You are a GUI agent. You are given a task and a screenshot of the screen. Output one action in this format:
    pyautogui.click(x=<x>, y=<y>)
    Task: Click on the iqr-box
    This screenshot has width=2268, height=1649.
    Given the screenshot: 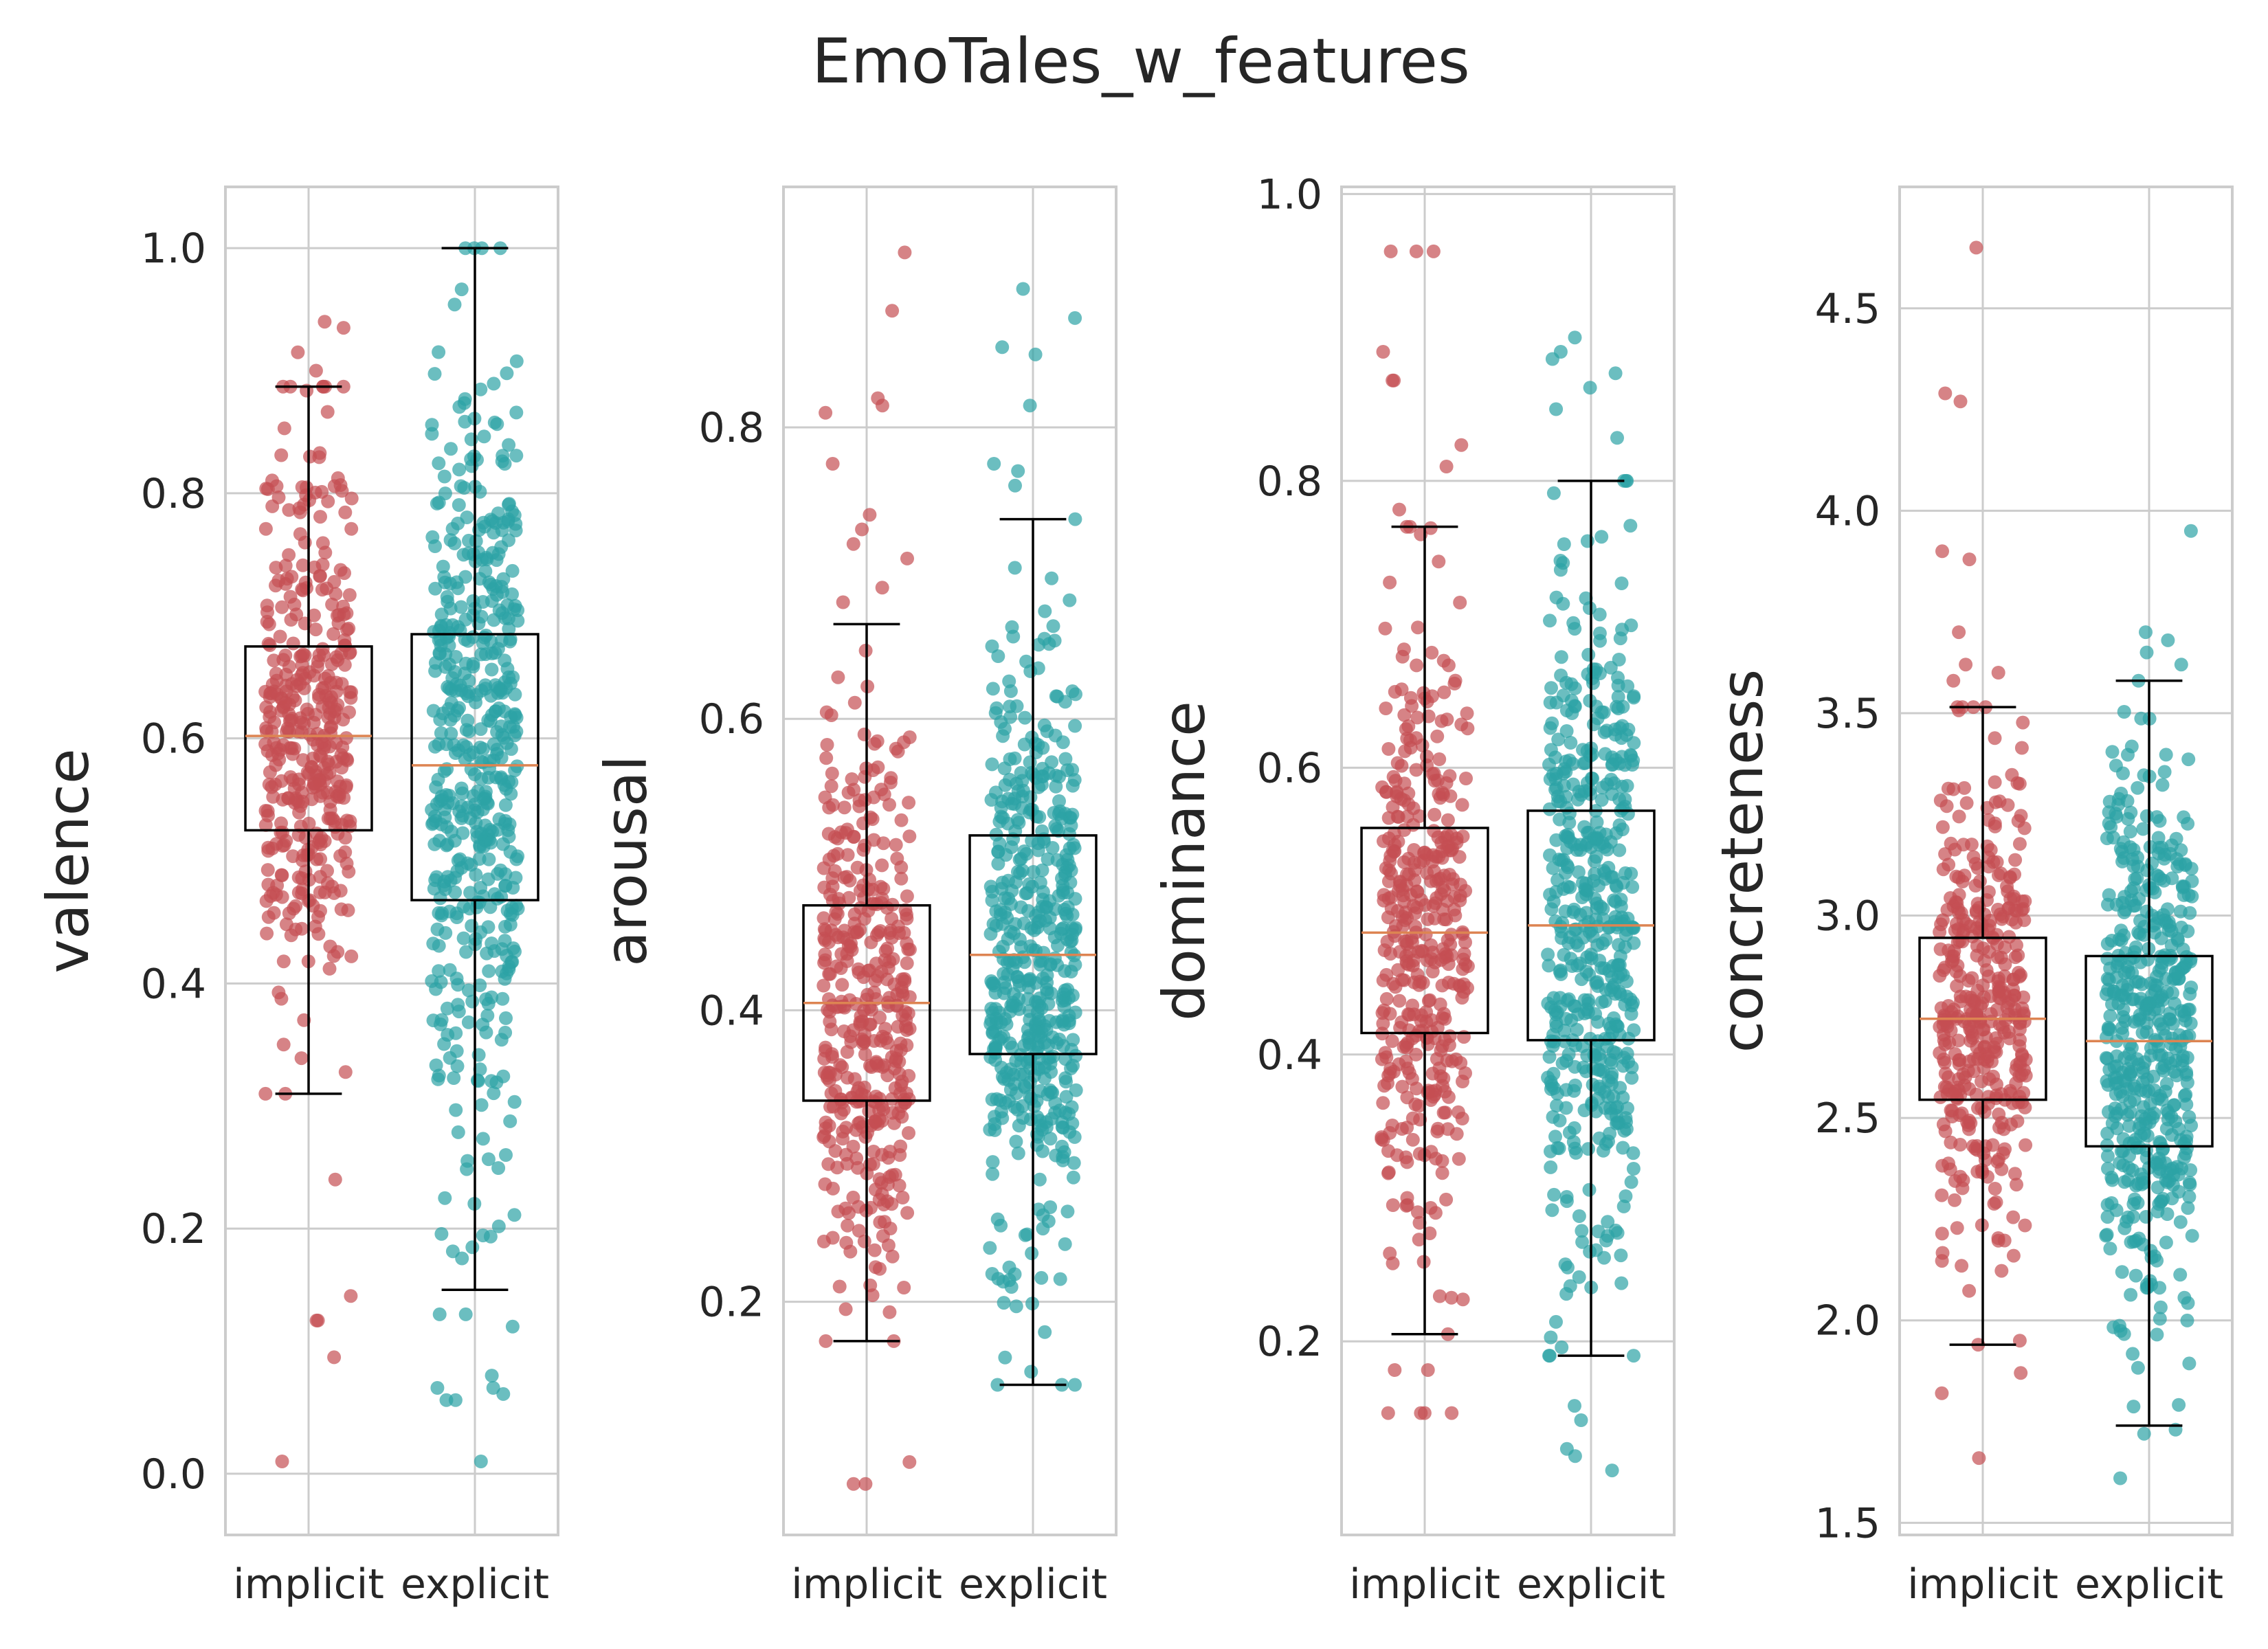 What is the action you would take?
    pyautogui.click(x=475, y=767)
    